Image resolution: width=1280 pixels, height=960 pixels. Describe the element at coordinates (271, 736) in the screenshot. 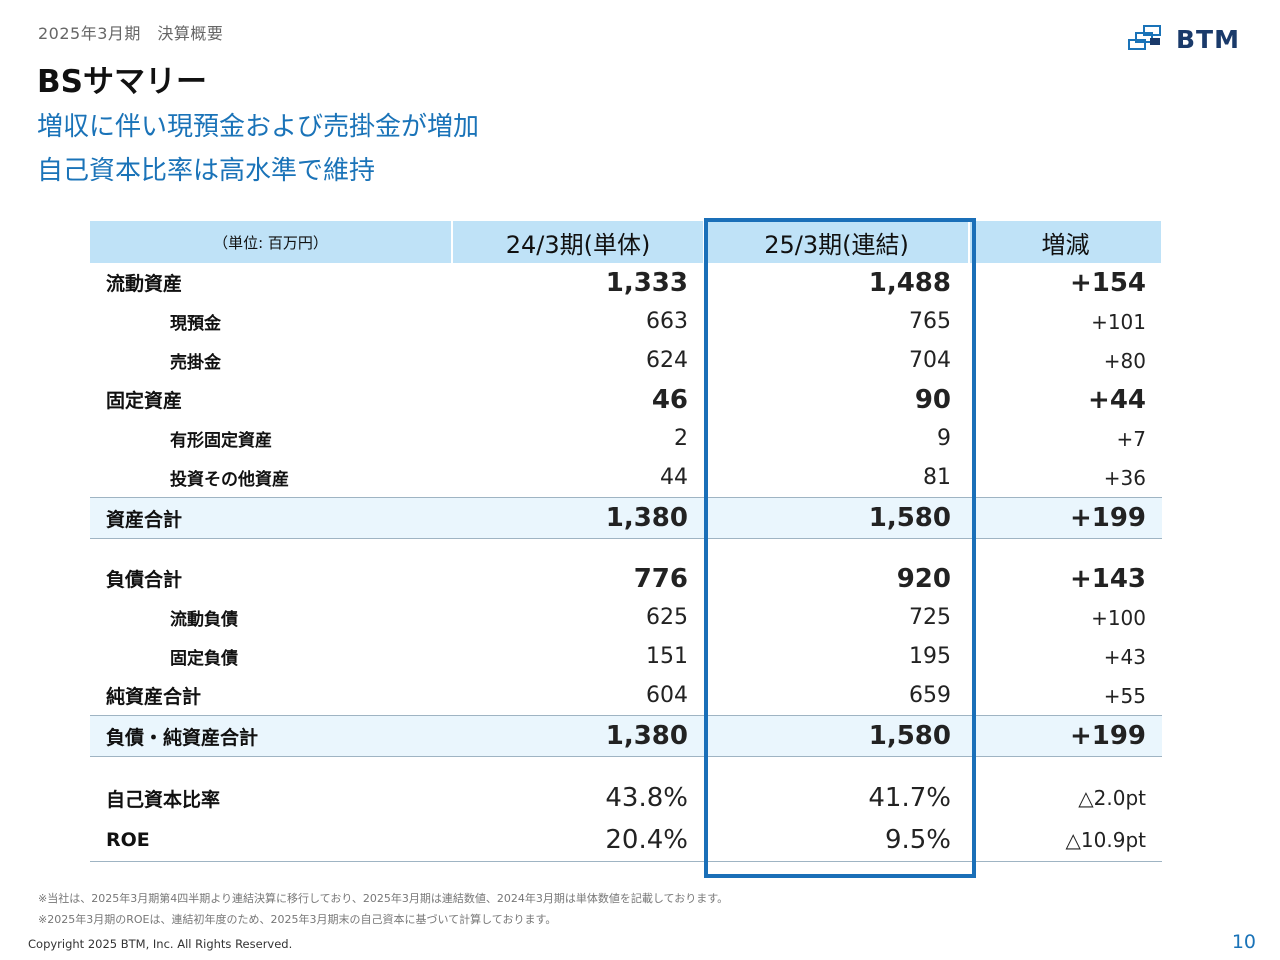

I see `row-label: 負債・純資産合計` at that location.